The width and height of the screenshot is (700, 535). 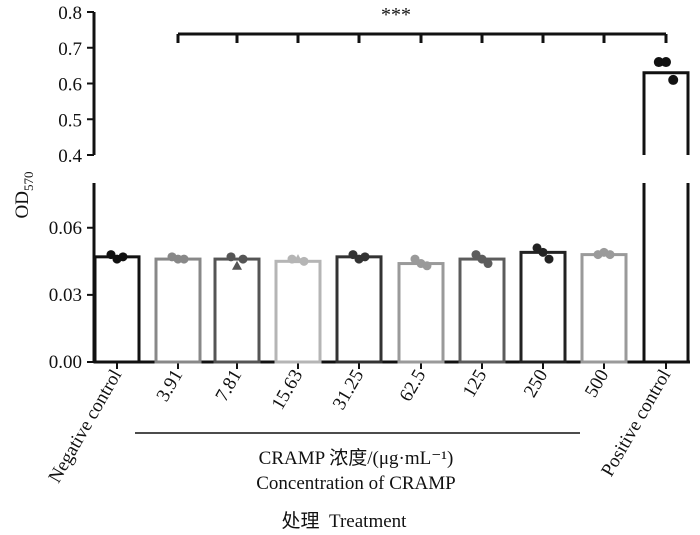 What do you see at coordinates (396, 15) in the screenshot?
I see `significance-label: ***` at bounding box center [396, 15].